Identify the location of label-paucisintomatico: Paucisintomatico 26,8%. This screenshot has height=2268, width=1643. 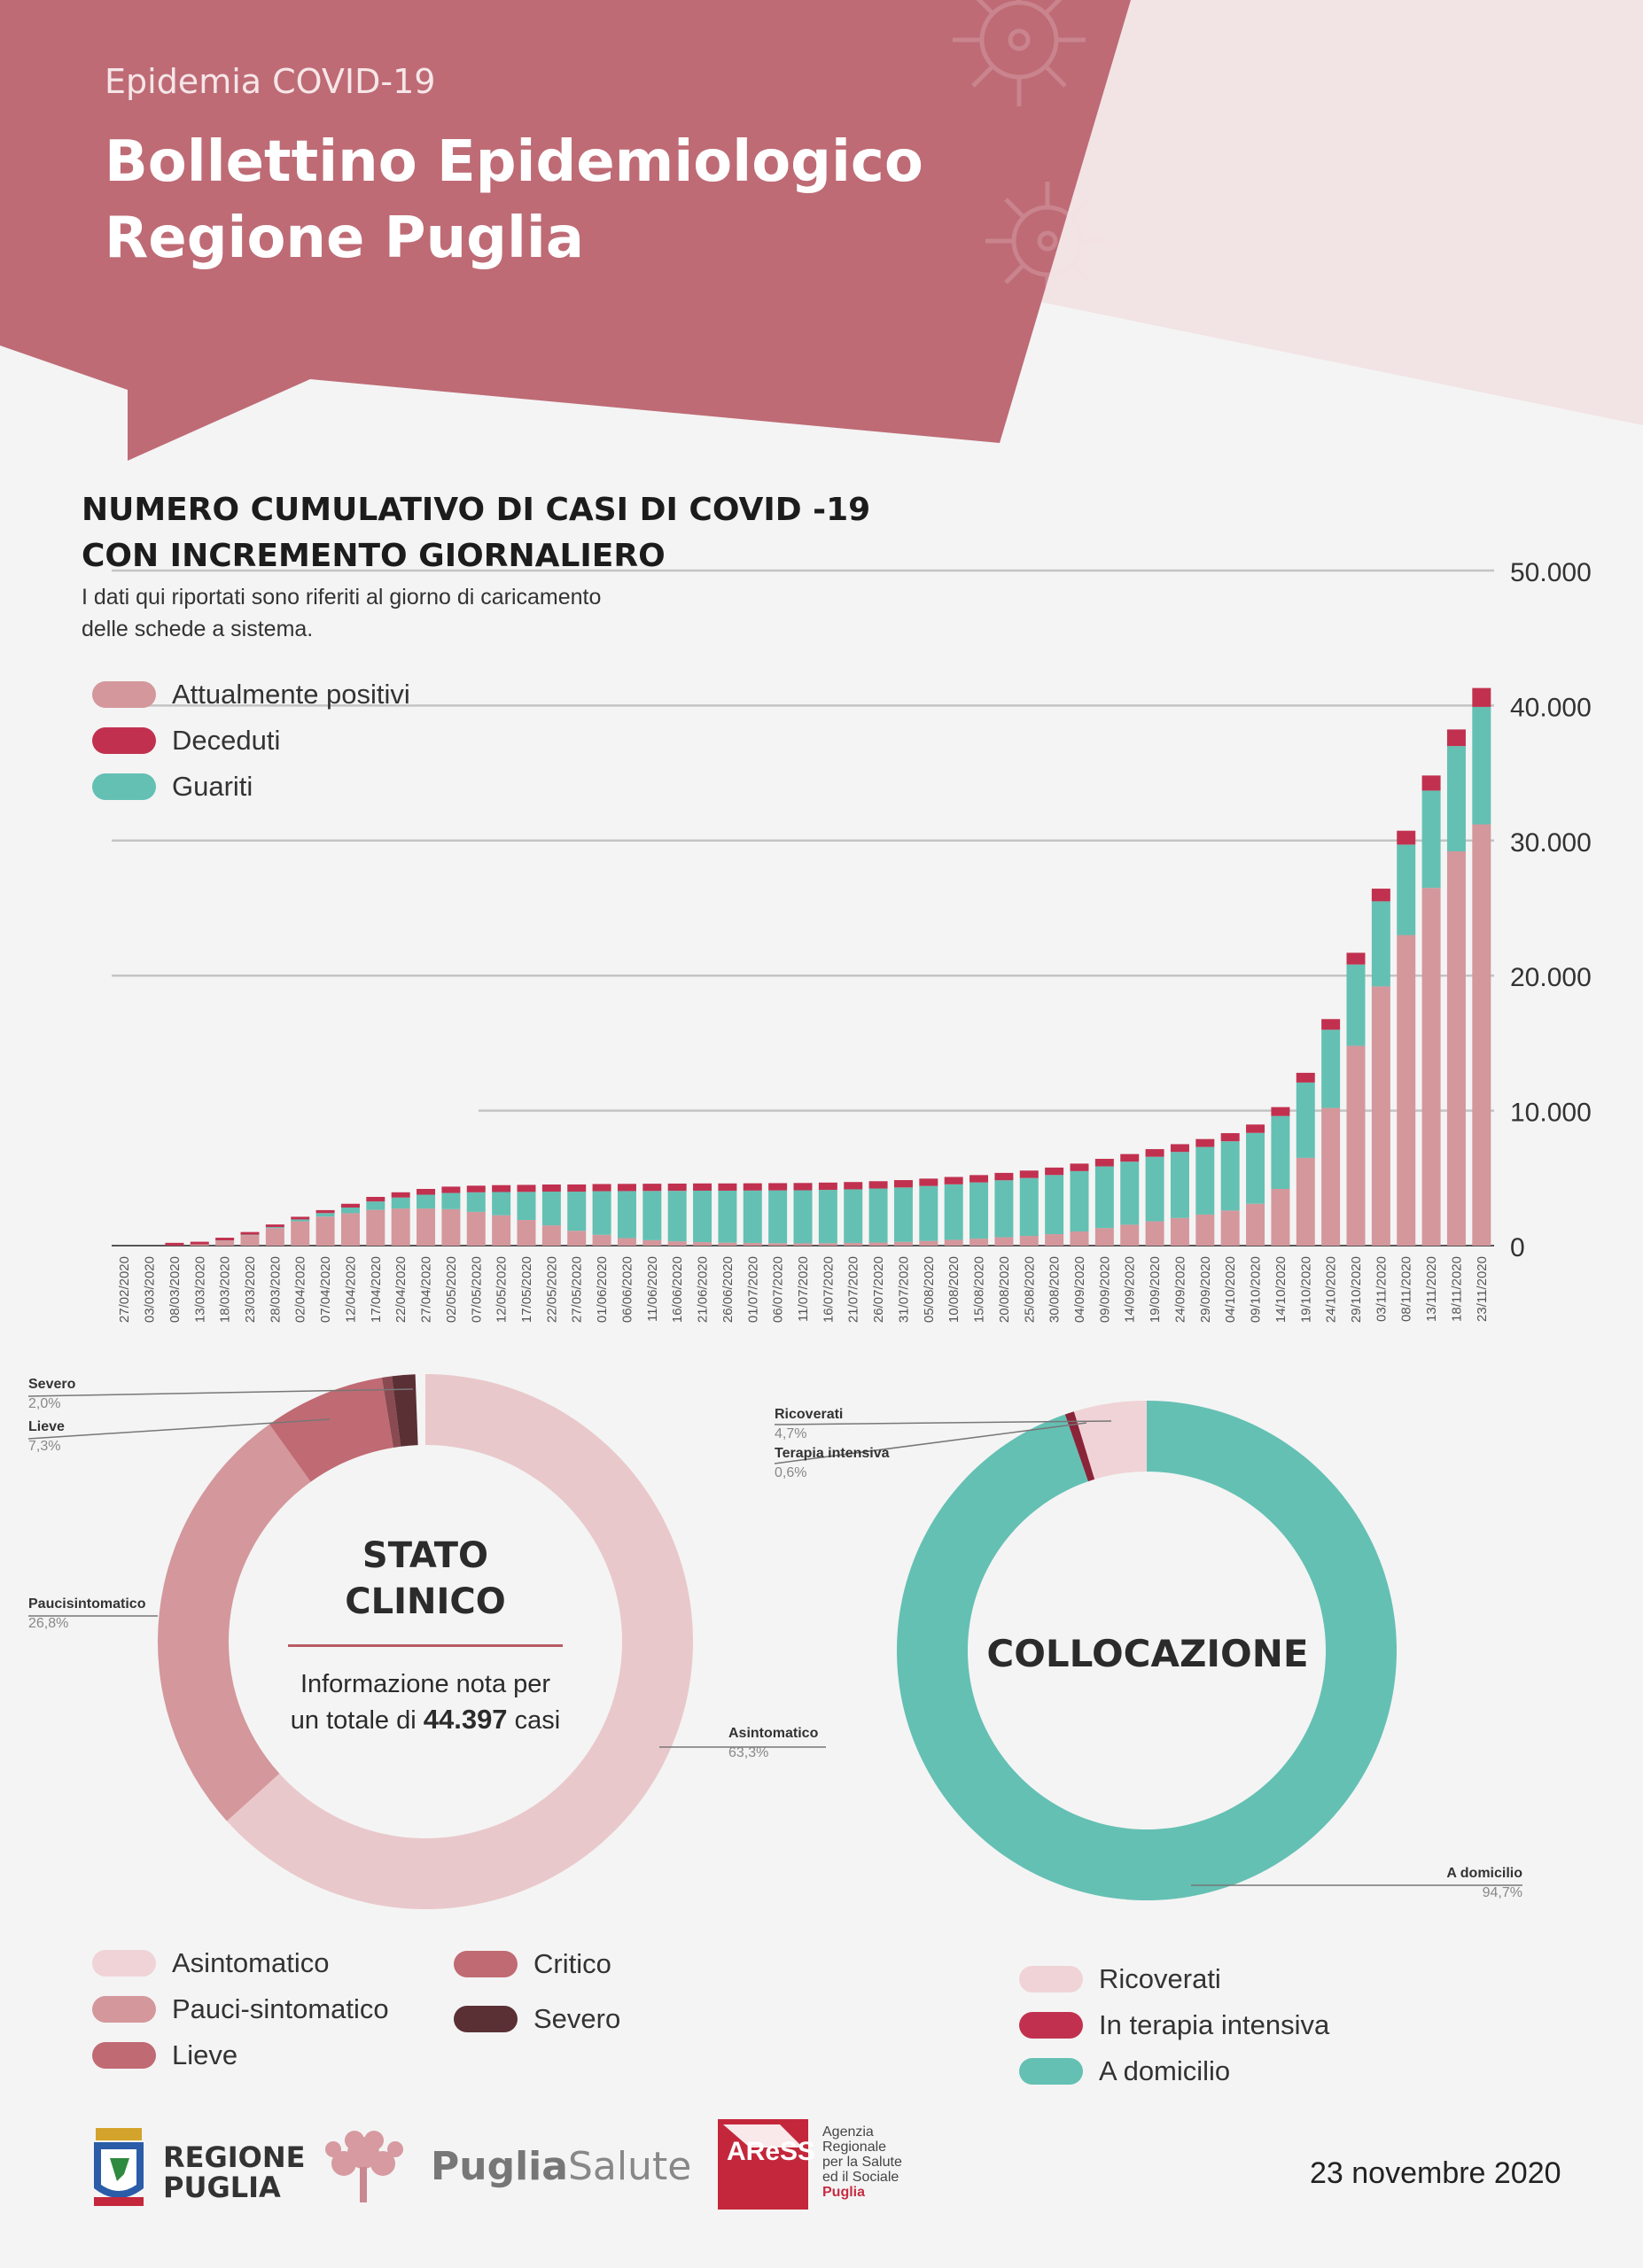
(86, 1614).